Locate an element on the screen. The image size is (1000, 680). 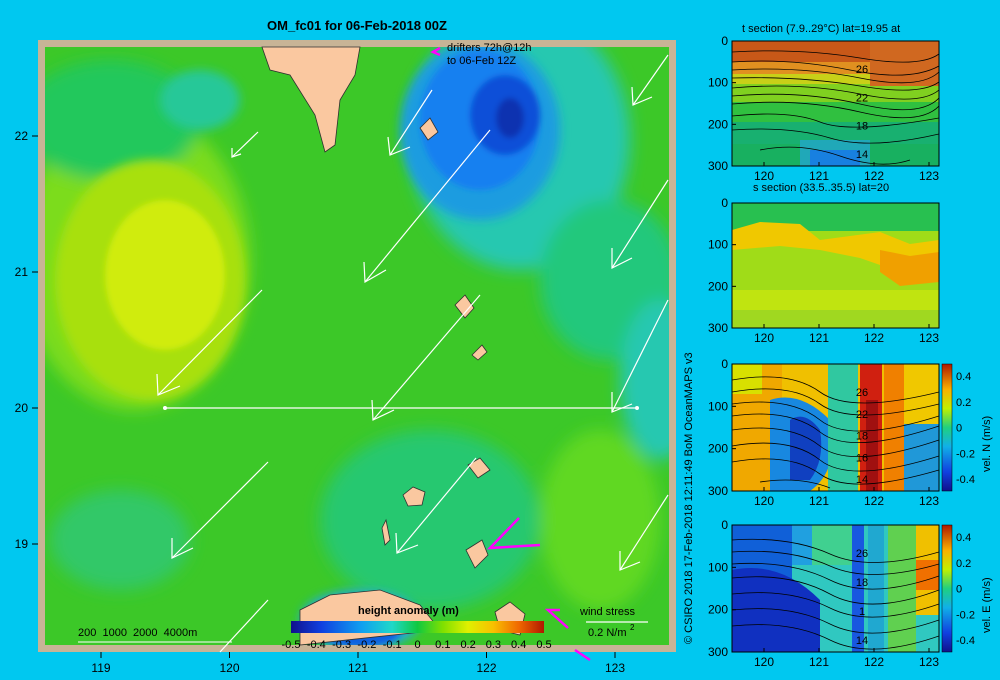
vel-n-colorbar is located at coordinates (947, 427).